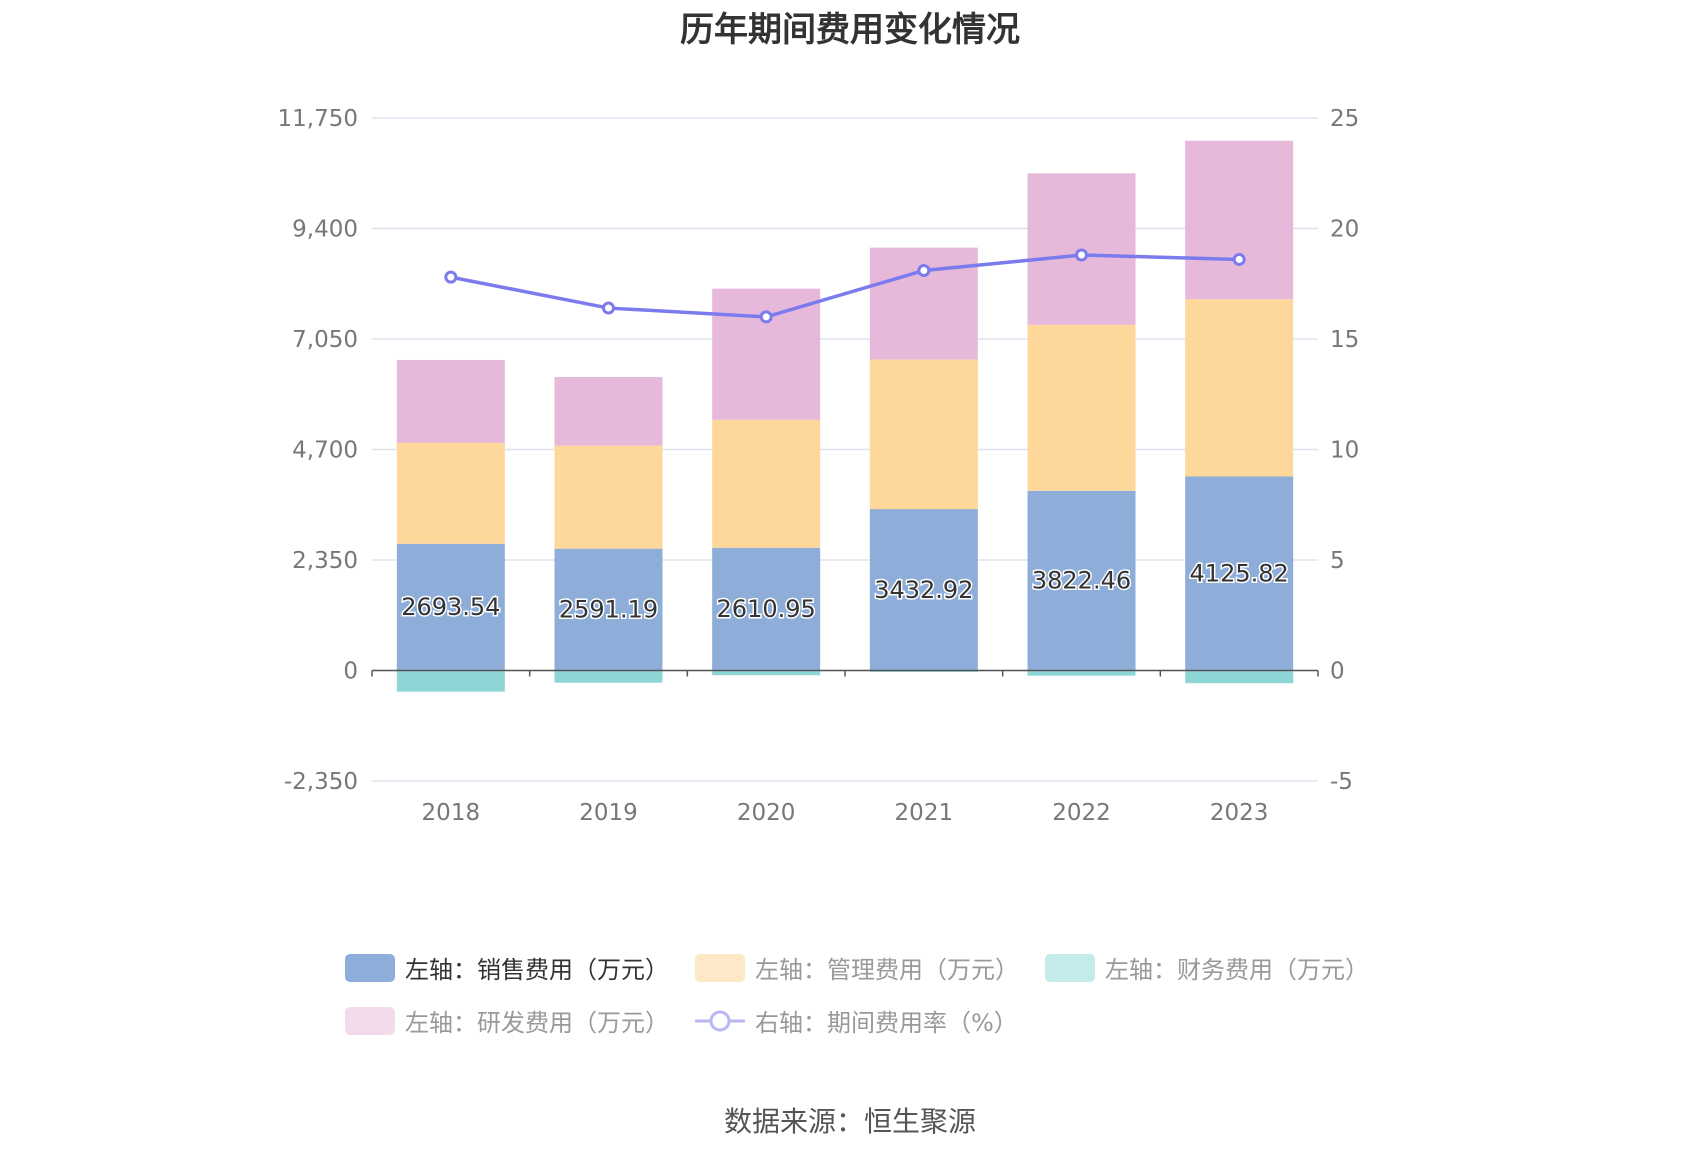 The height and width of the screenshot is (1150, 1700). Describe the element at coordinates (451, 813) in the screenshot. I see `x-tick-label: 2018` at that location.